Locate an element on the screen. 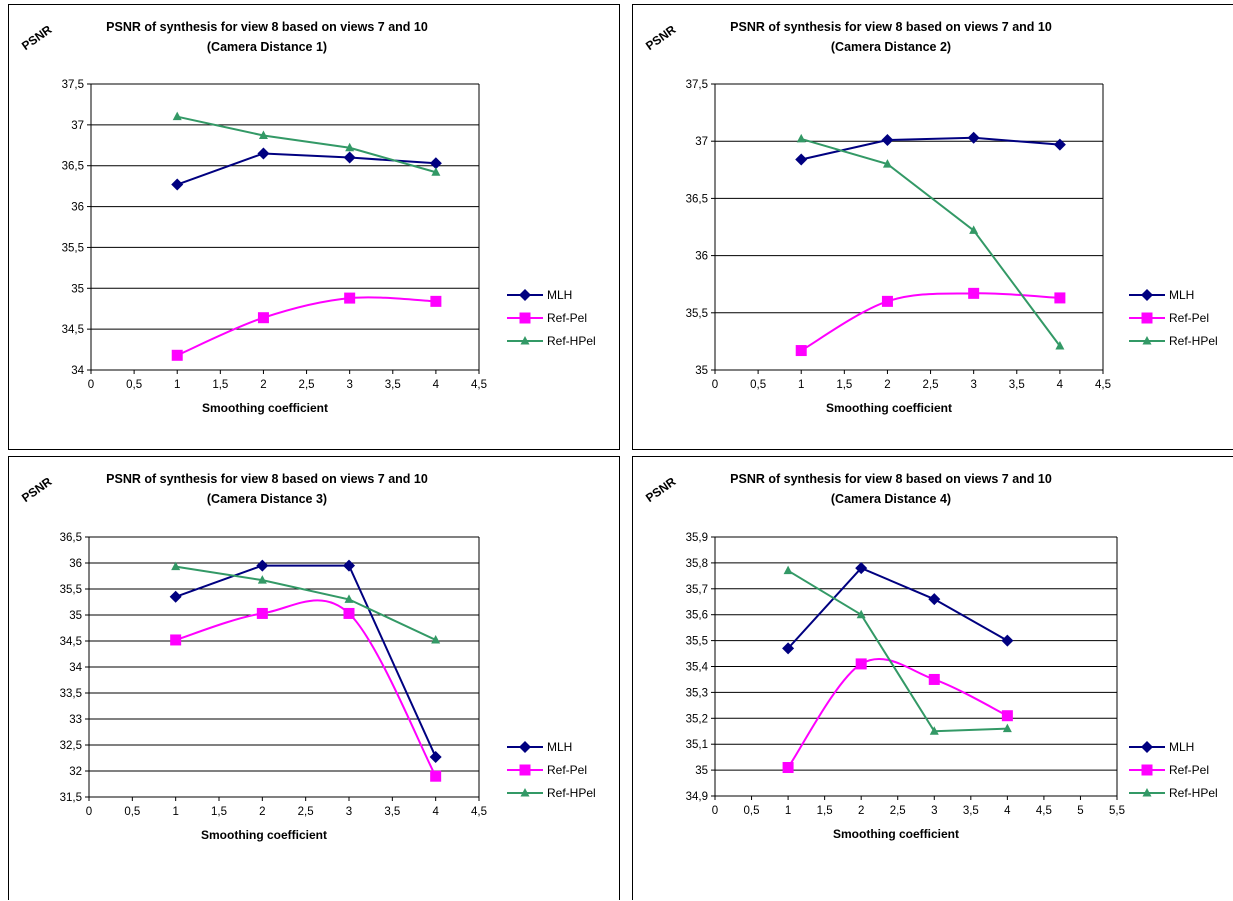 Image resolution: width=1233 pixels, height=901 pixels. y-tick-label: 35,2 is located at coordinates (697, 719).